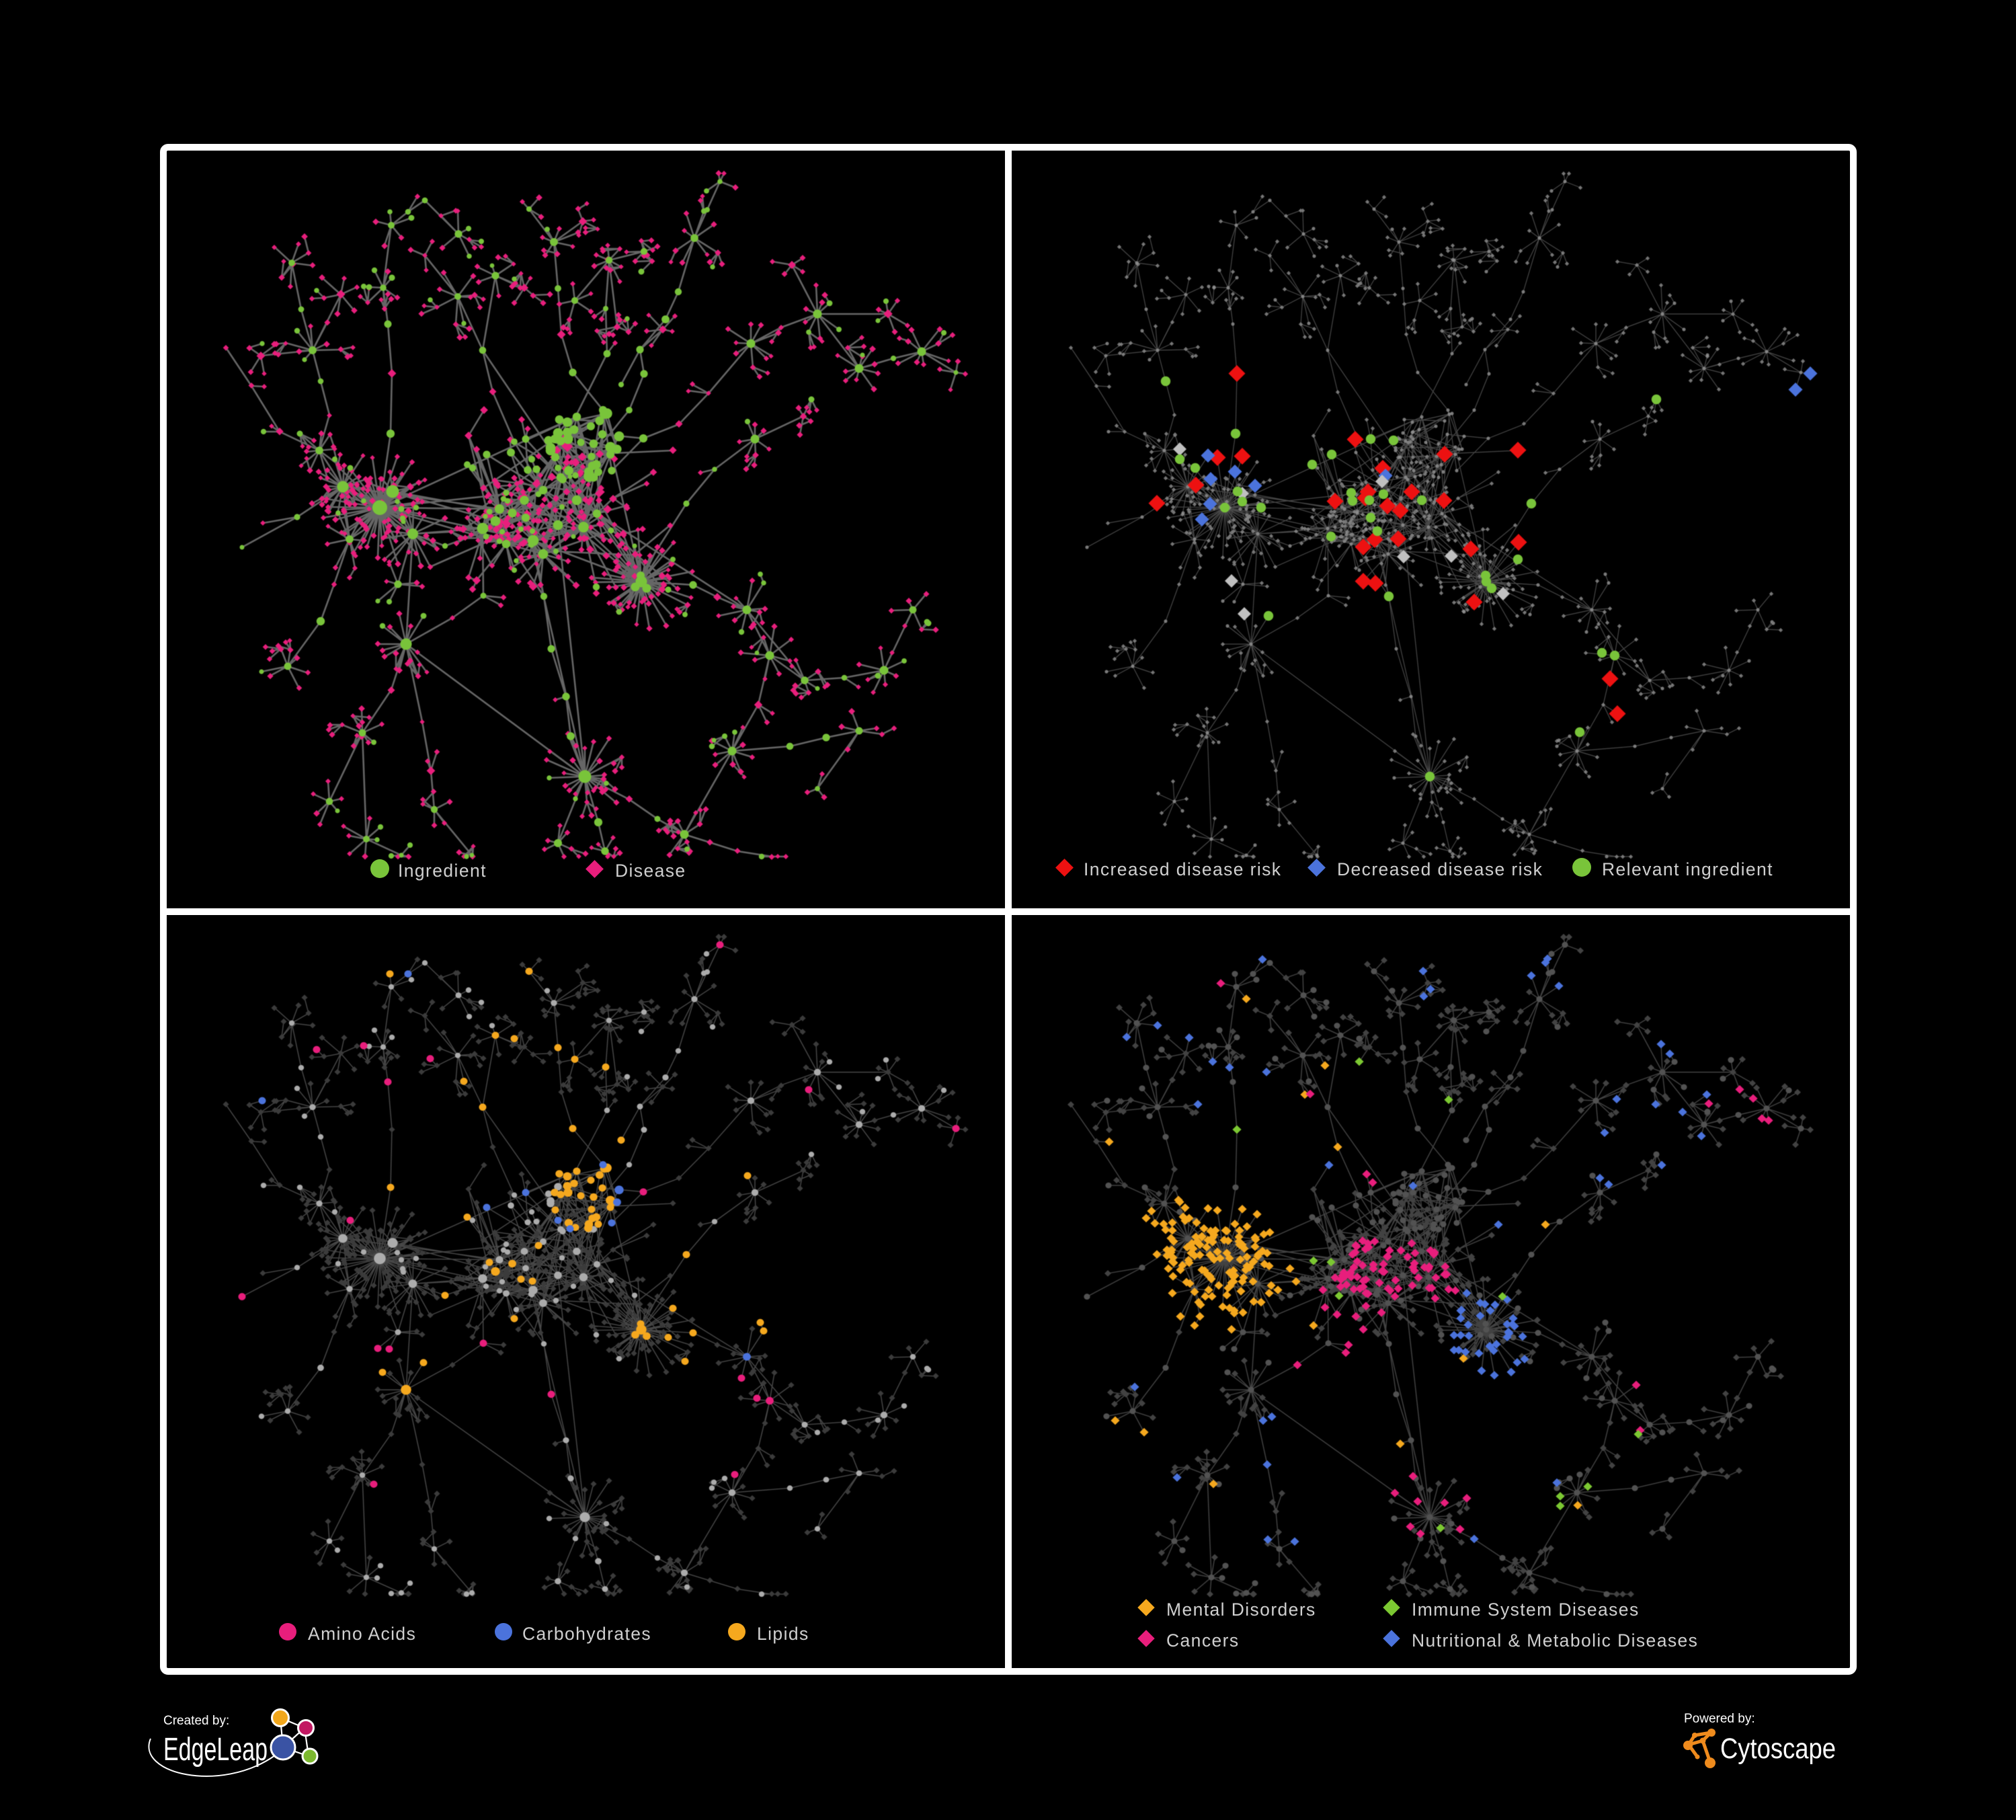 The image size is (2016, 1820). Describe the element at coordinates (1719, 1719) in the screenshot. I see `svg-text: Powered by:` at that location.